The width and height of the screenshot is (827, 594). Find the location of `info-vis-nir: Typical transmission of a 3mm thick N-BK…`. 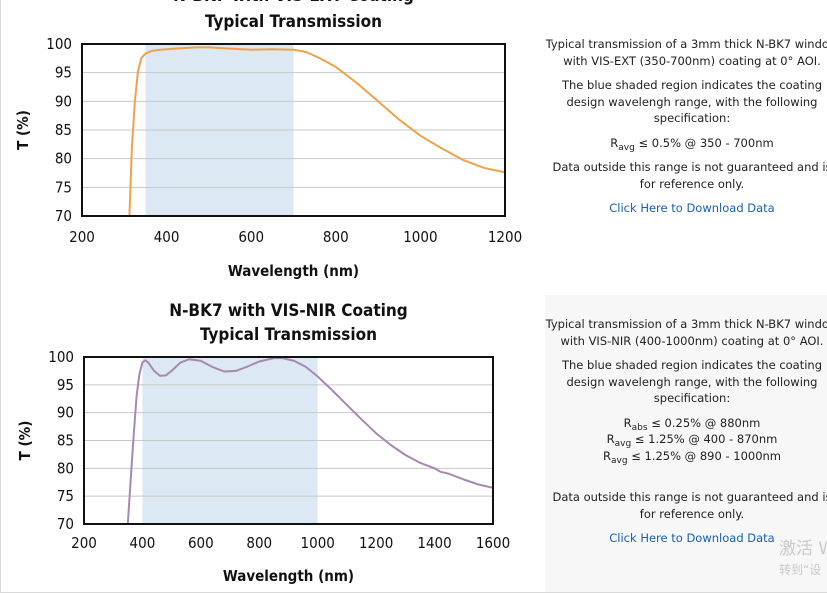

info-vis-nir: Typical transmission of a 3mm thick N-BK… is located at coordinates (686, 431).